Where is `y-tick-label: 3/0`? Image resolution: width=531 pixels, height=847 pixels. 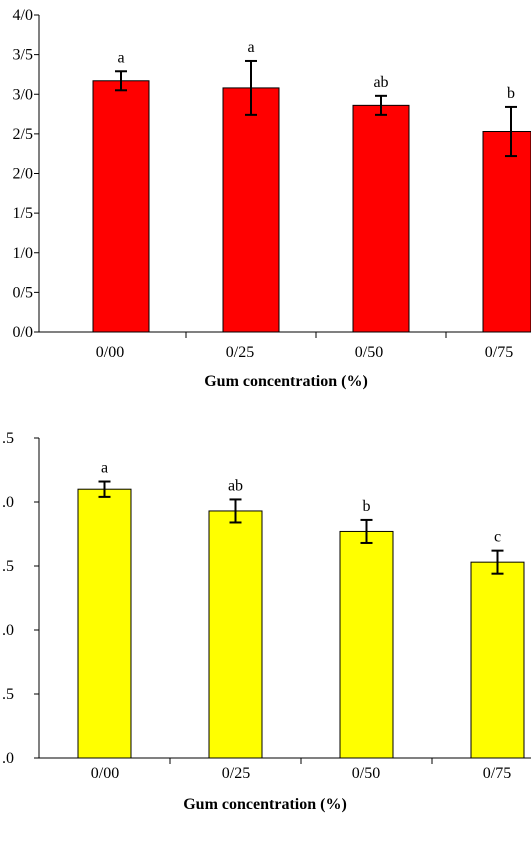
y-tick-label: 3/0 is located at coordinates (23, 94).